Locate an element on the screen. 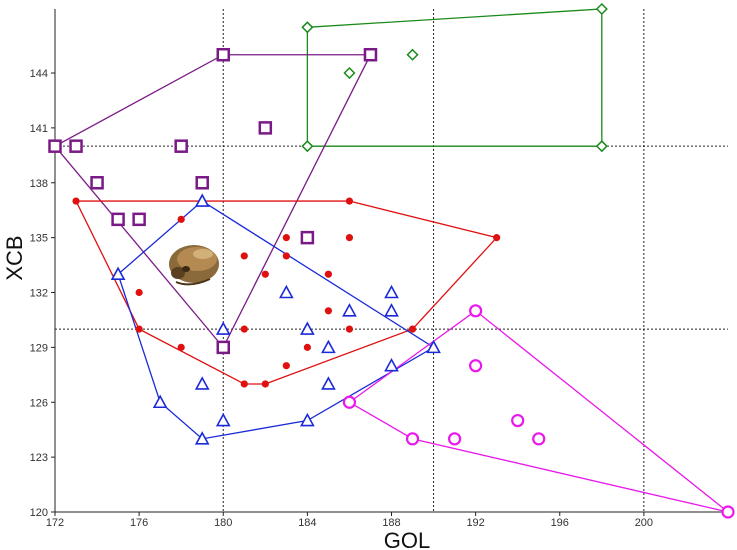  y-tick-label: 123 is located at coordinates (39, 458).